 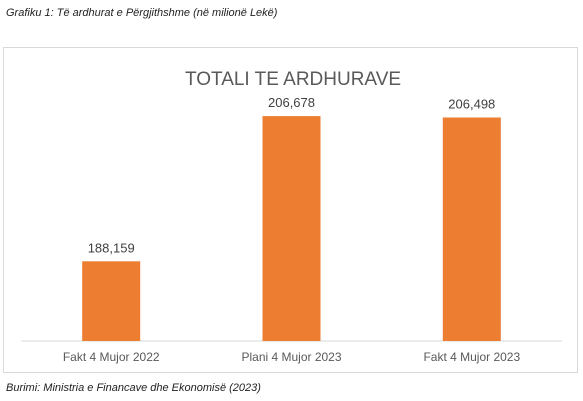 I want to click on x-tick-label-3: Fakt 4 Mujor 2023, so click(x=471, y=357).